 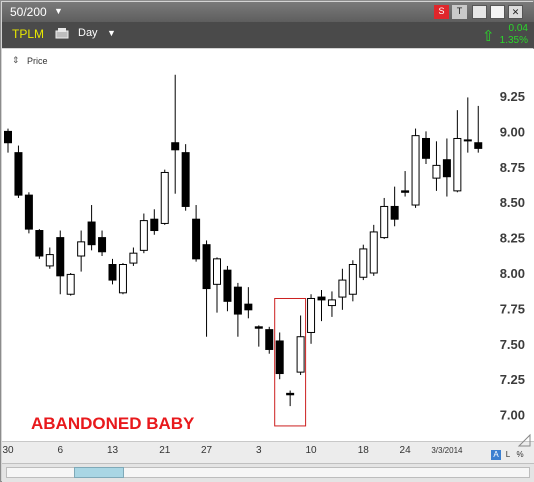 What do you see at coordinates (8, 450) in the screenshot?
I see `x-tick-label: 30` at bounding box center [8, 450].